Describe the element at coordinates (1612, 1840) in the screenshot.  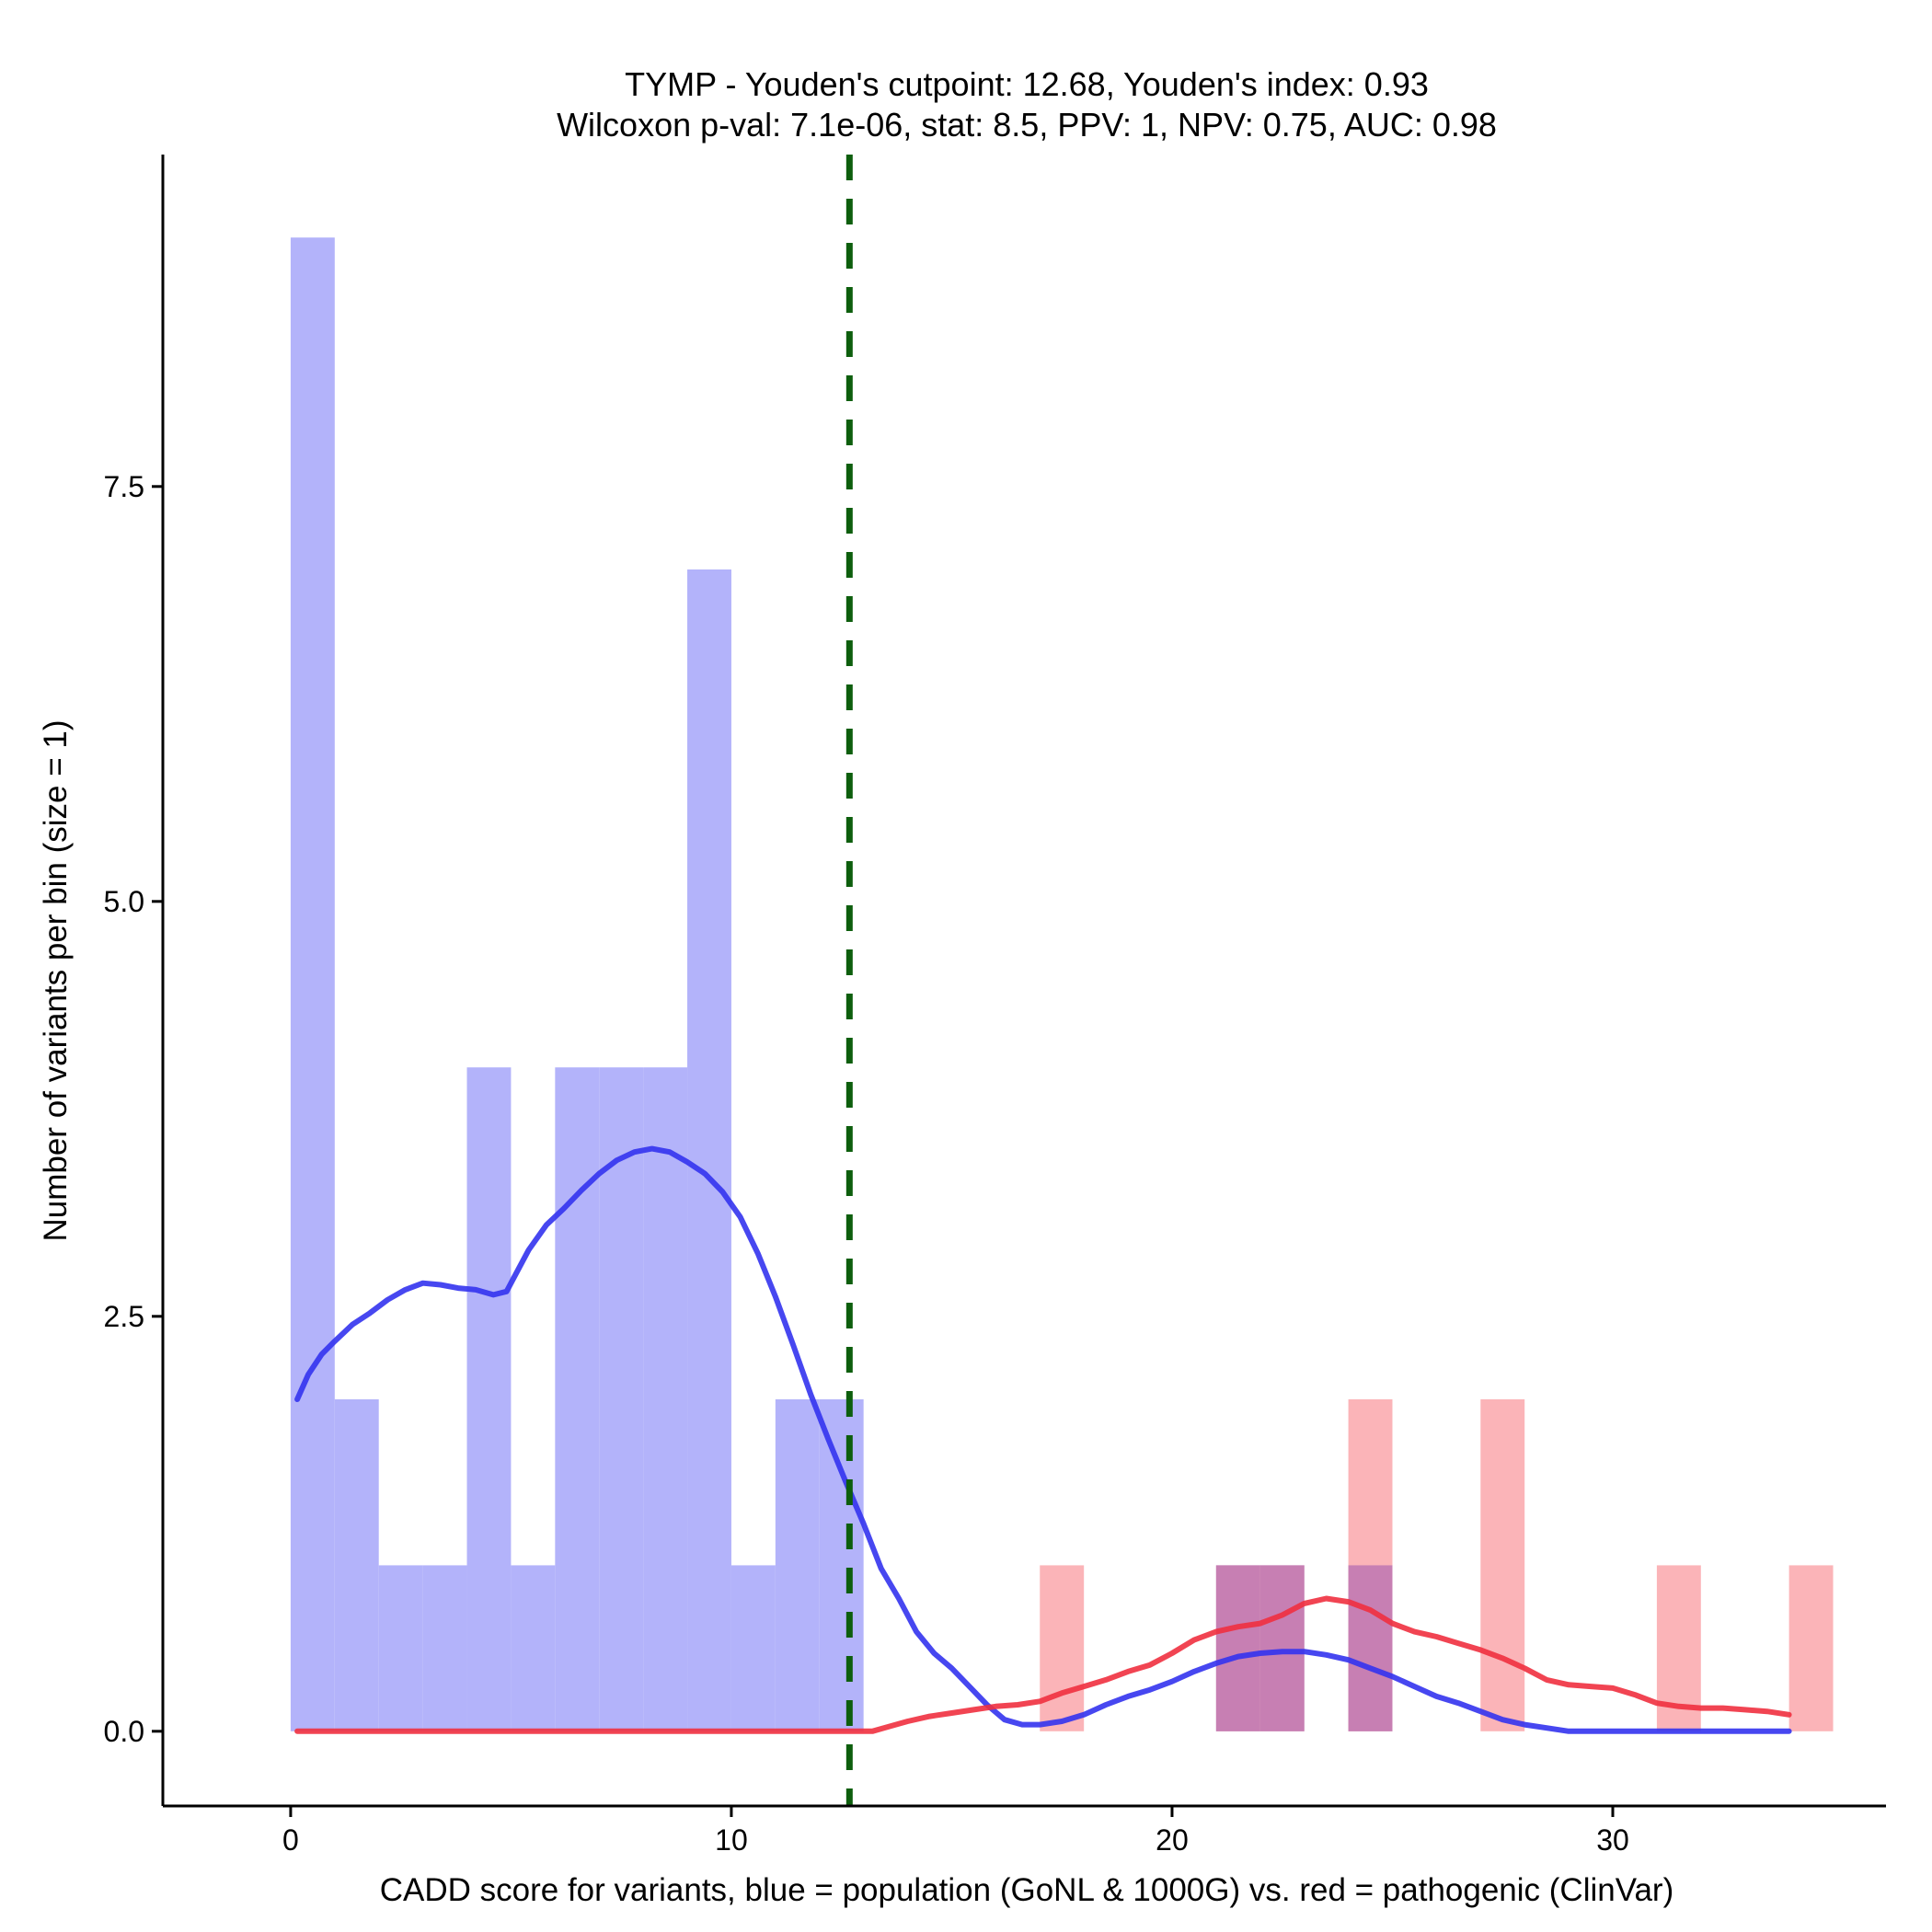
I see `x-tick-label: 30` at that location.